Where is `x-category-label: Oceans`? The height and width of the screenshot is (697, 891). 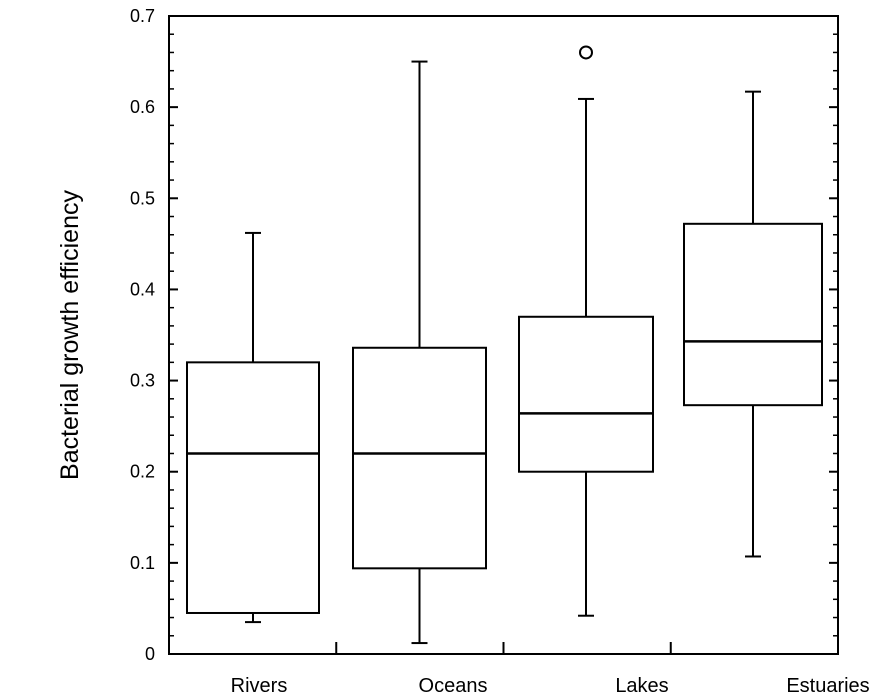 x-category-label: Oceans is located at coordinates (453, 686).